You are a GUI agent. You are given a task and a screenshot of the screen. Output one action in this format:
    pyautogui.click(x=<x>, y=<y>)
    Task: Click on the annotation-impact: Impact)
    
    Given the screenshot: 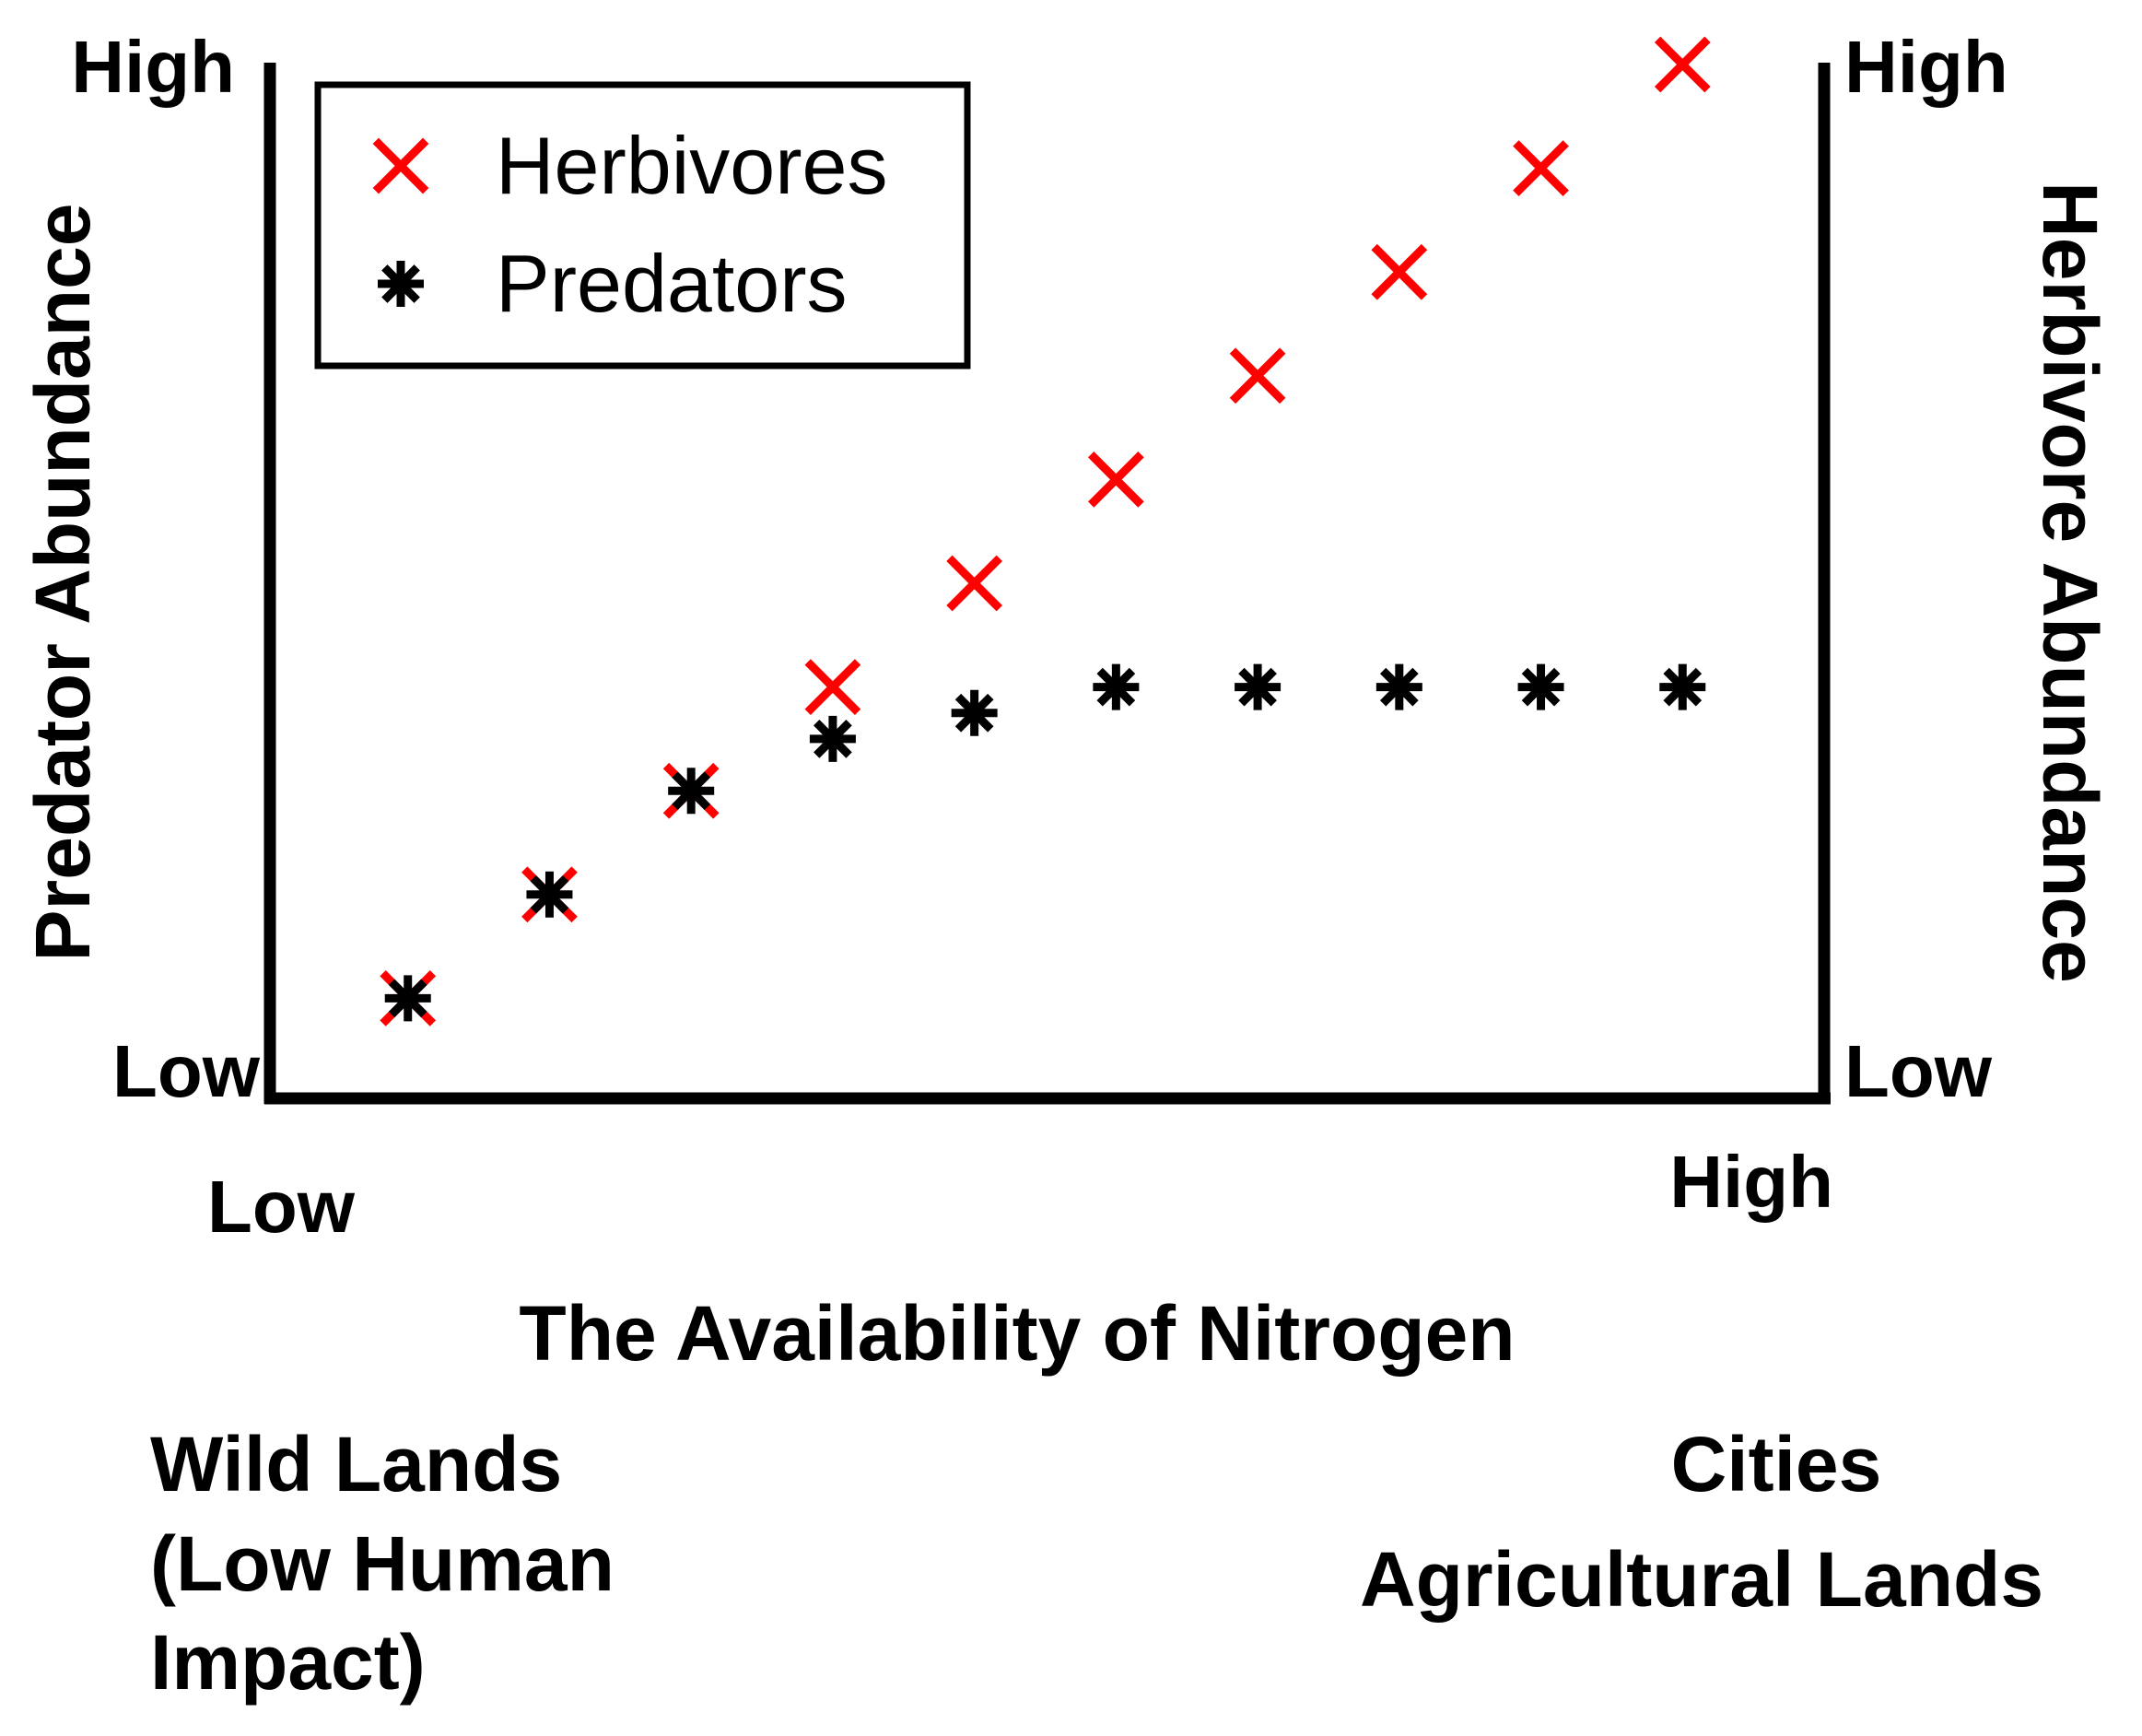 What is the action you would take?
    pyautogui.click(x=288, y=1662)
    